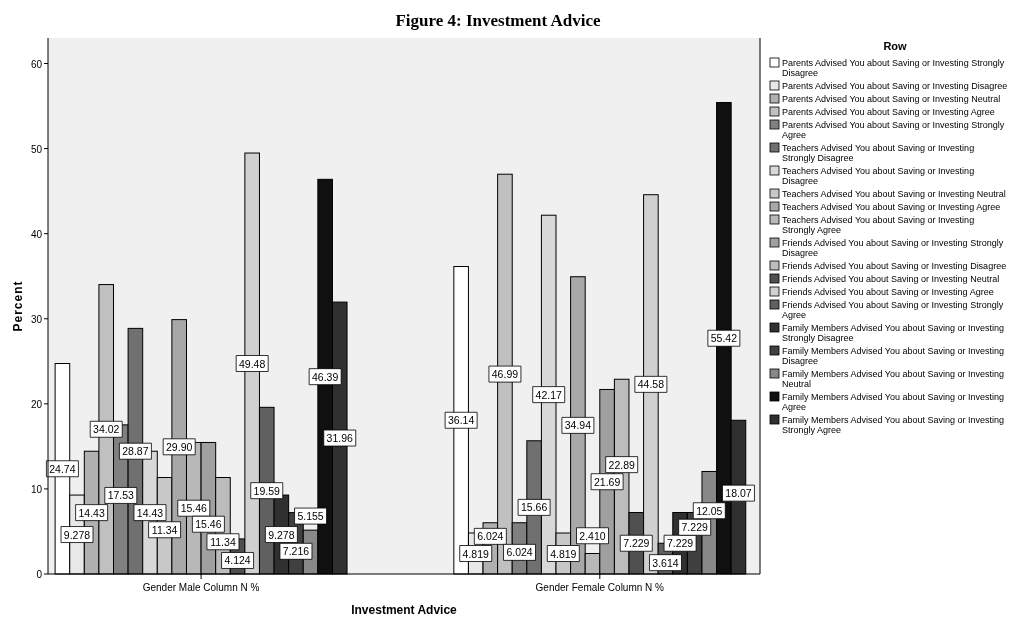 The height and width of the screenshot is (627, 1036). I want to click on data-label: 49.48, so click(252, 363).